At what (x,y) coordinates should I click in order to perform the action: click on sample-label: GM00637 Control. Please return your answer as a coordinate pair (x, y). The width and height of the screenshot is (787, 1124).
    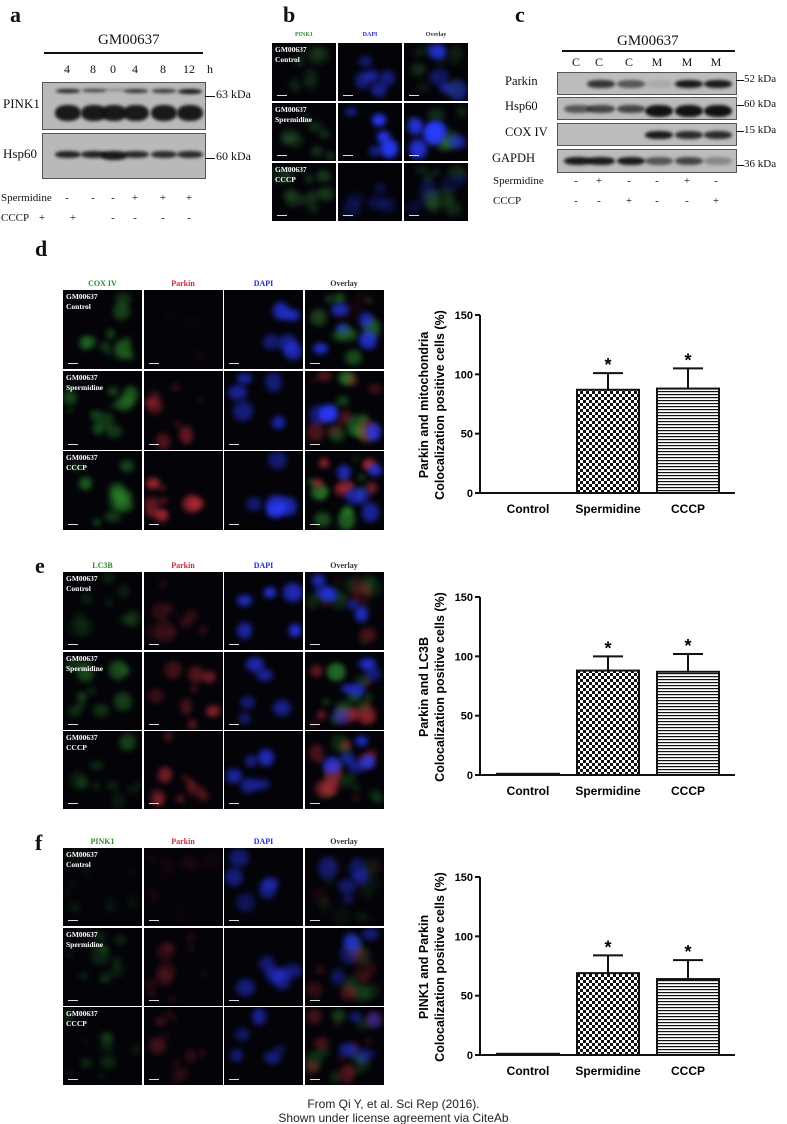
    Looking at the image, I should click on (82, 583).